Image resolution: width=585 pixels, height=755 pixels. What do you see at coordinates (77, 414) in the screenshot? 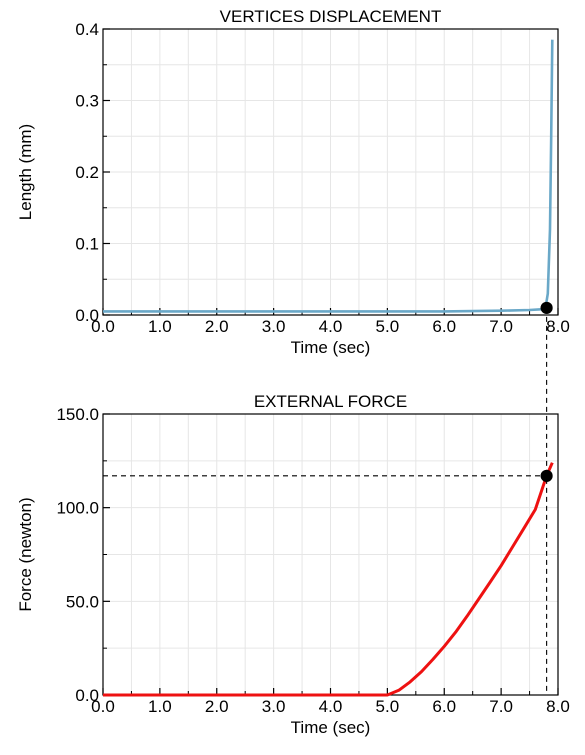
I see `y-tick-label: 150.0` at bounding box center [77, 414].